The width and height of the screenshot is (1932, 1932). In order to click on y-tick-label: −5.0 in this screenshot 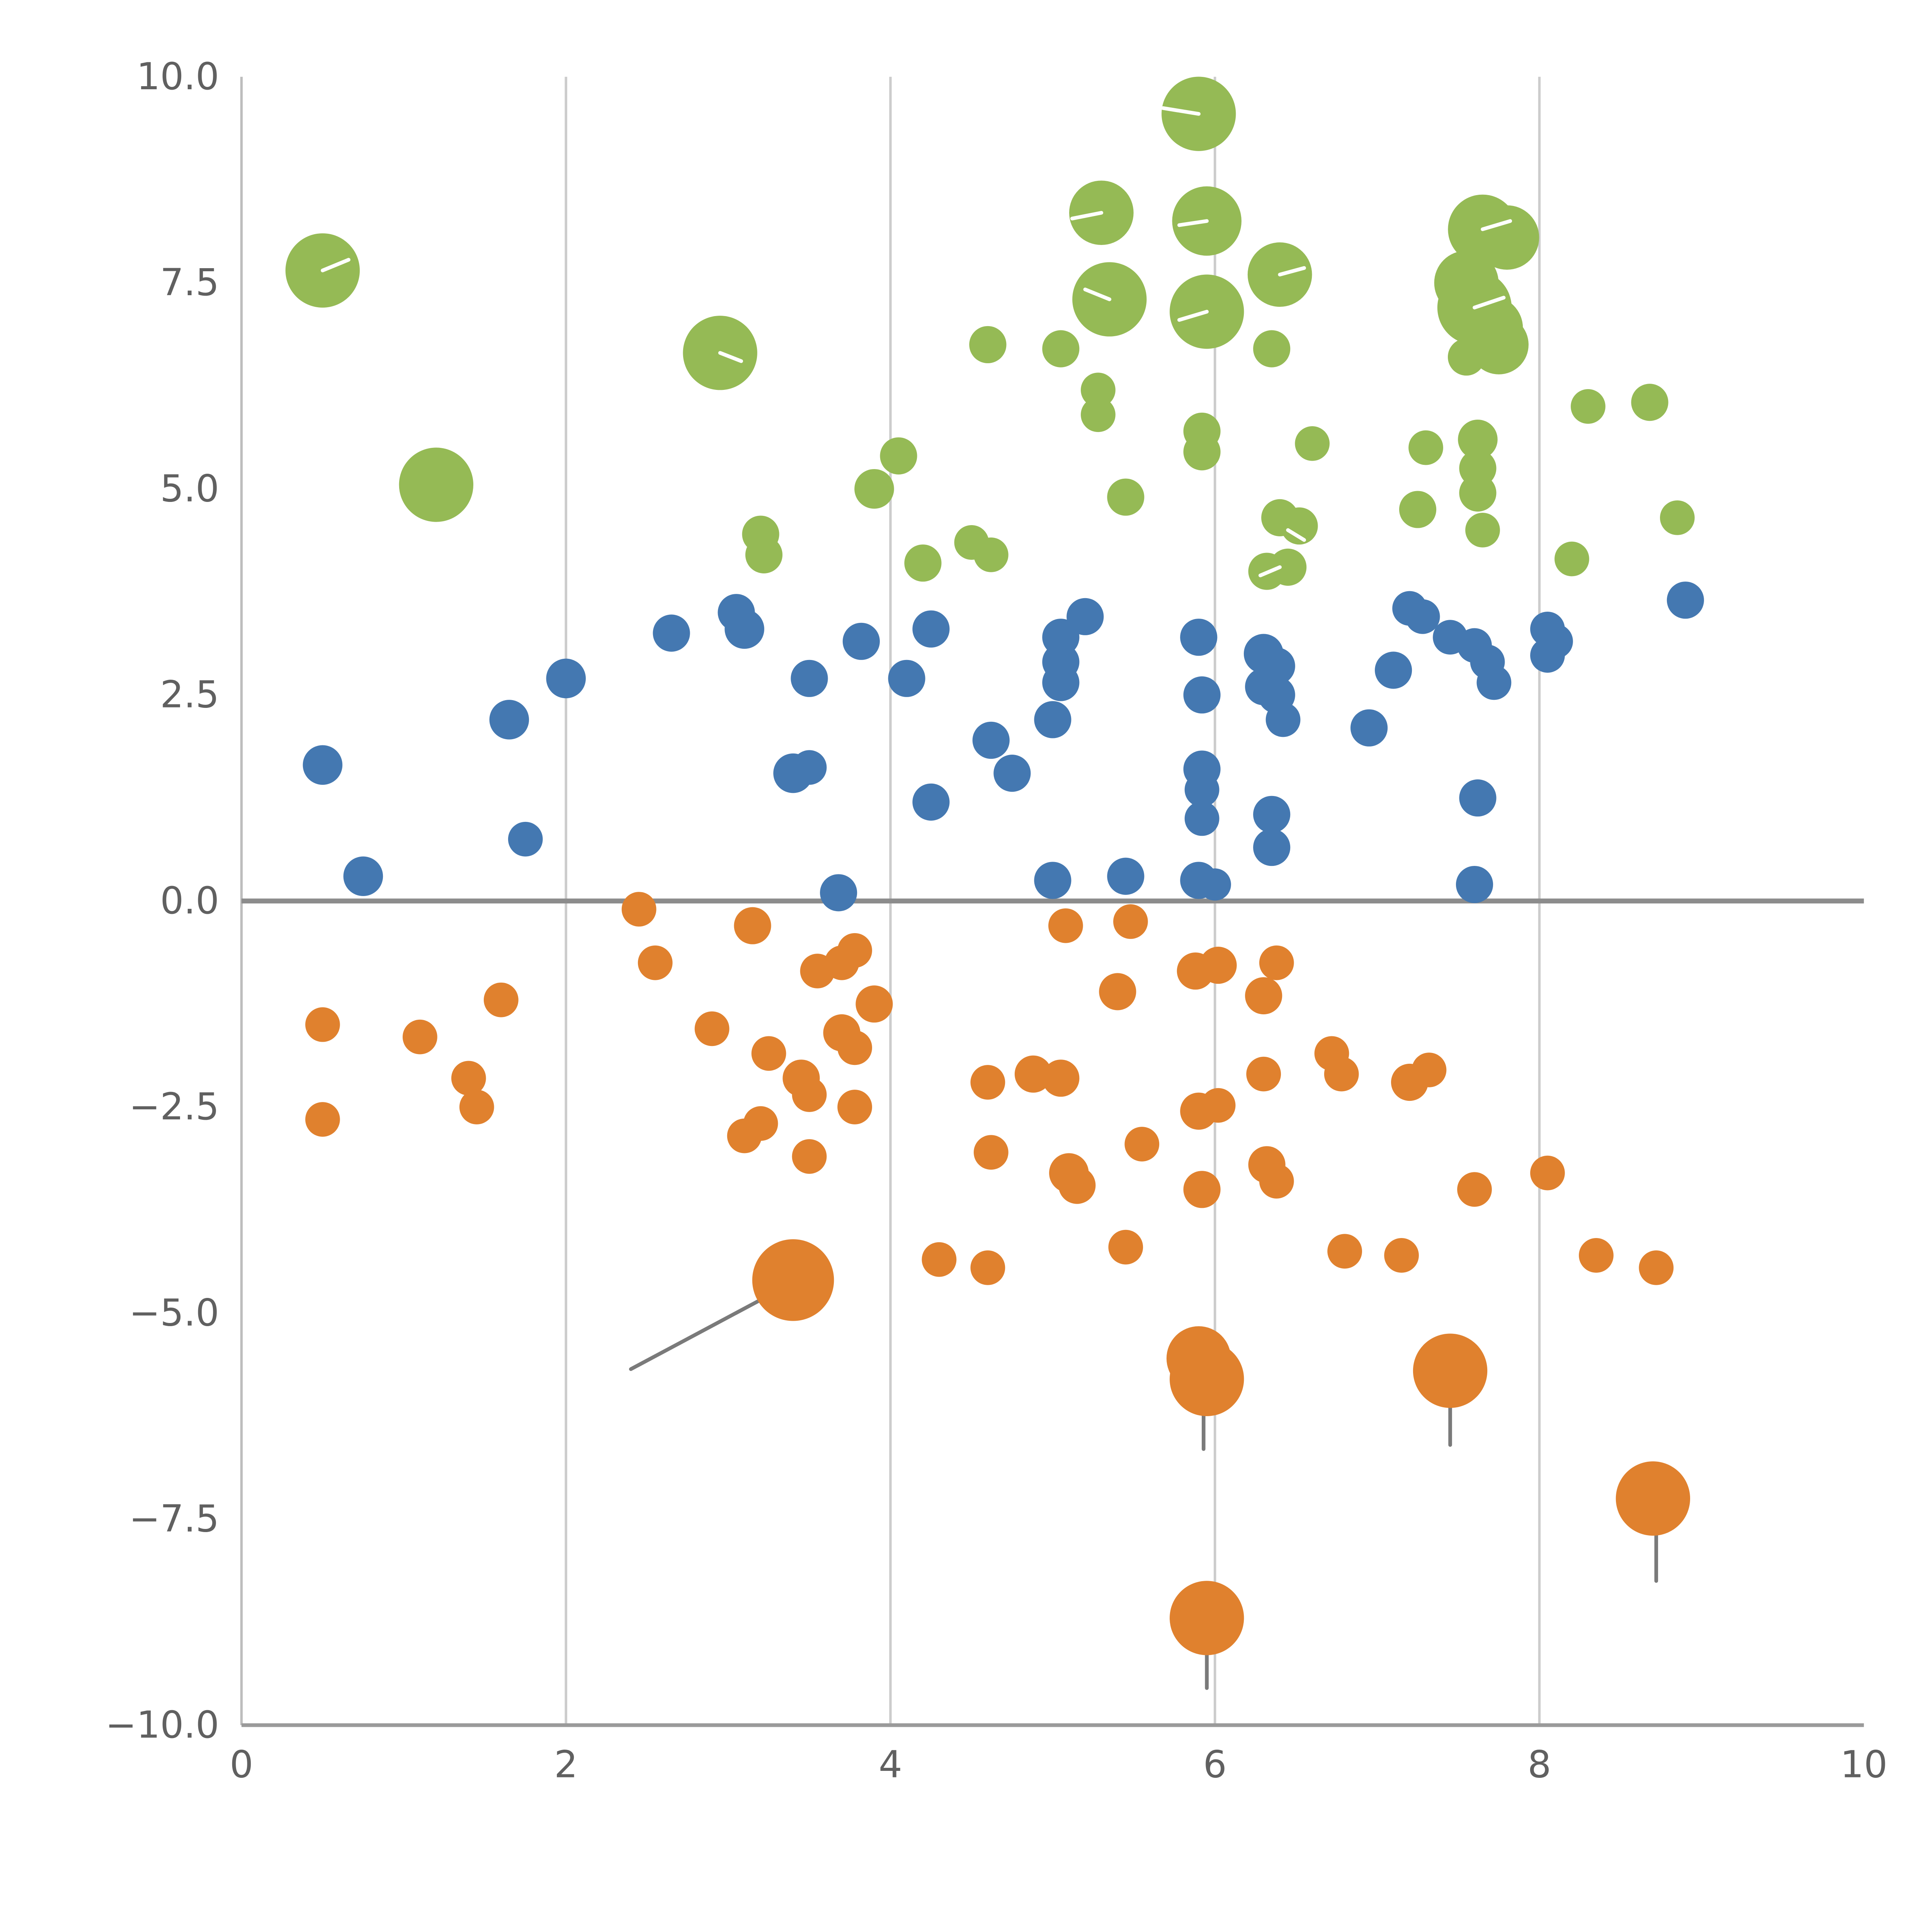, I will do `click(174, 1312)`.